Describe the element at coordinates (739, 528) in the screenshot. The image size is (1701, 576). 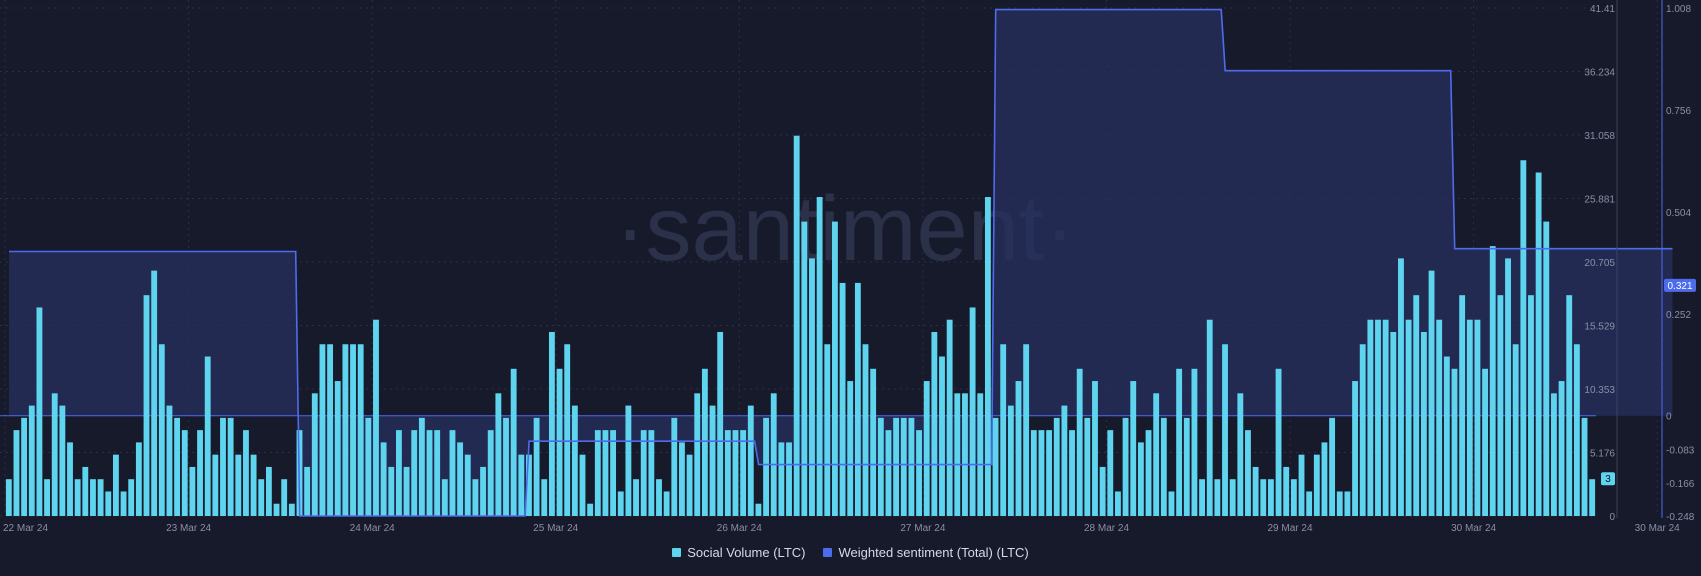
I see `x-tick-label: 26 Mar 24` at that location.